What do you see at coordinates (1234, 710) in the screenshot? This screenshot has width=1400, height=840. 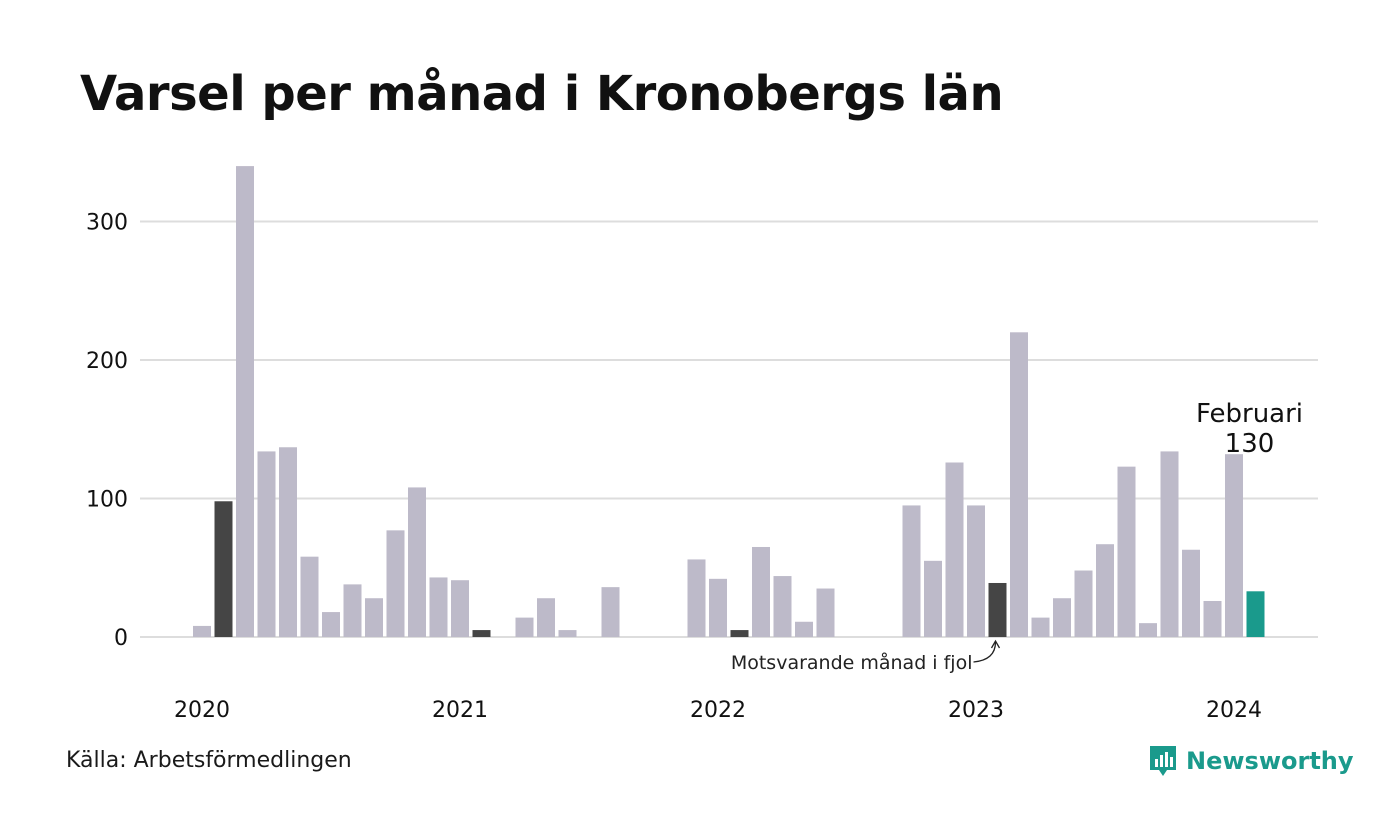 I see `x-tick-label-2024: 2024` at bounding box center [1234, 710].